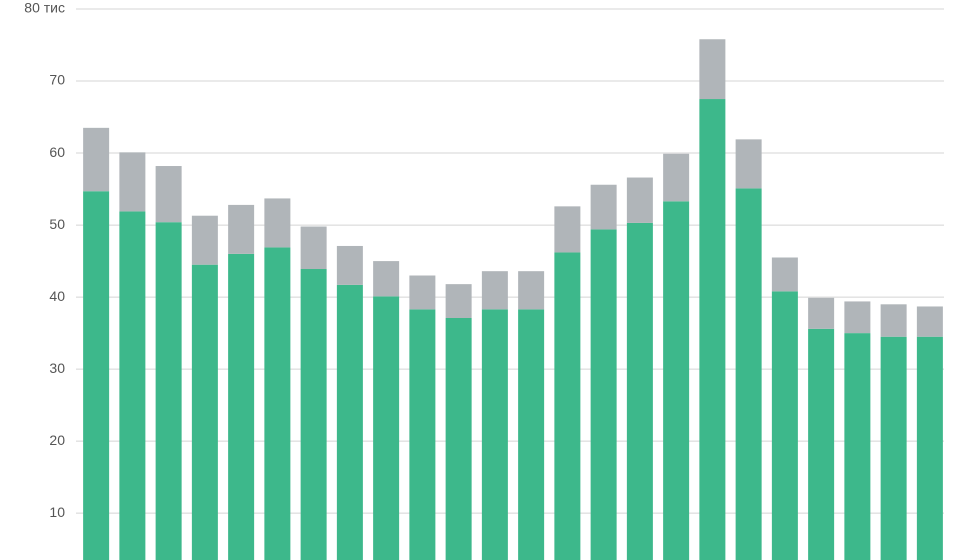 The image size is (980, 560). What do you see at coordinates (57, 512) in the screenshot?
I see `y-tick-label: 10` at bounding box center [57, 512].